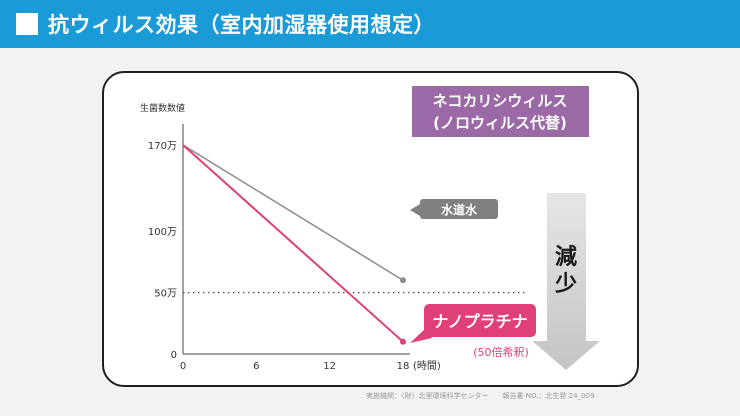 The width and height of the screenshot is (740, 416). Describe the element at coordinates (162, 108) in the screenshot. I see `y-axis-title: 生菌数数値` at that location.